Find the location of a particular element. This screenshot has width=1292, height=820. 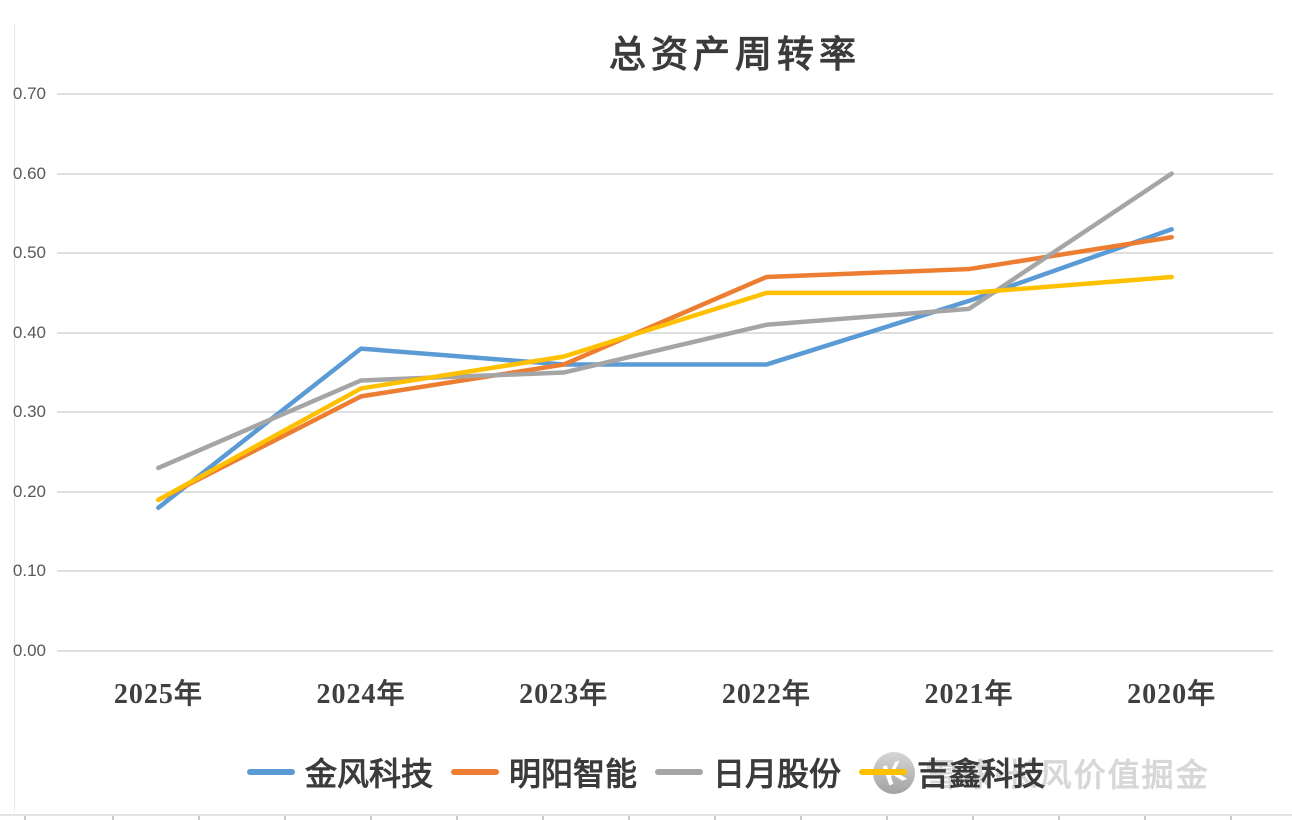

legend-label: 明阳智能 is located at coordinates (572, 774).